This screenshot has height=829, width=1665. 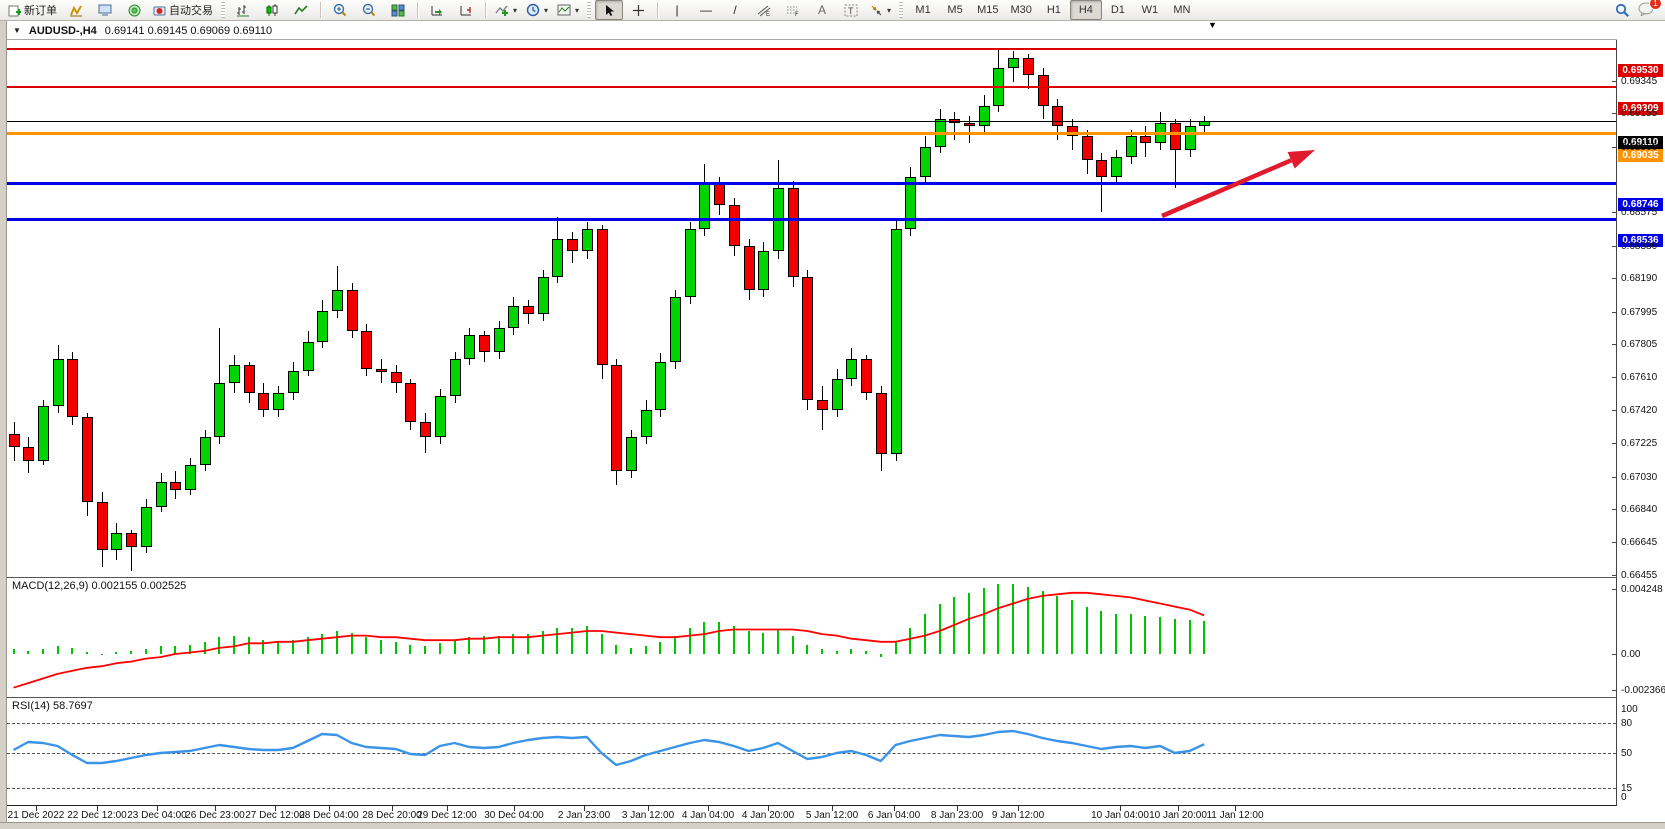 I want to click on terminal-button, so click(x=105, y=10).